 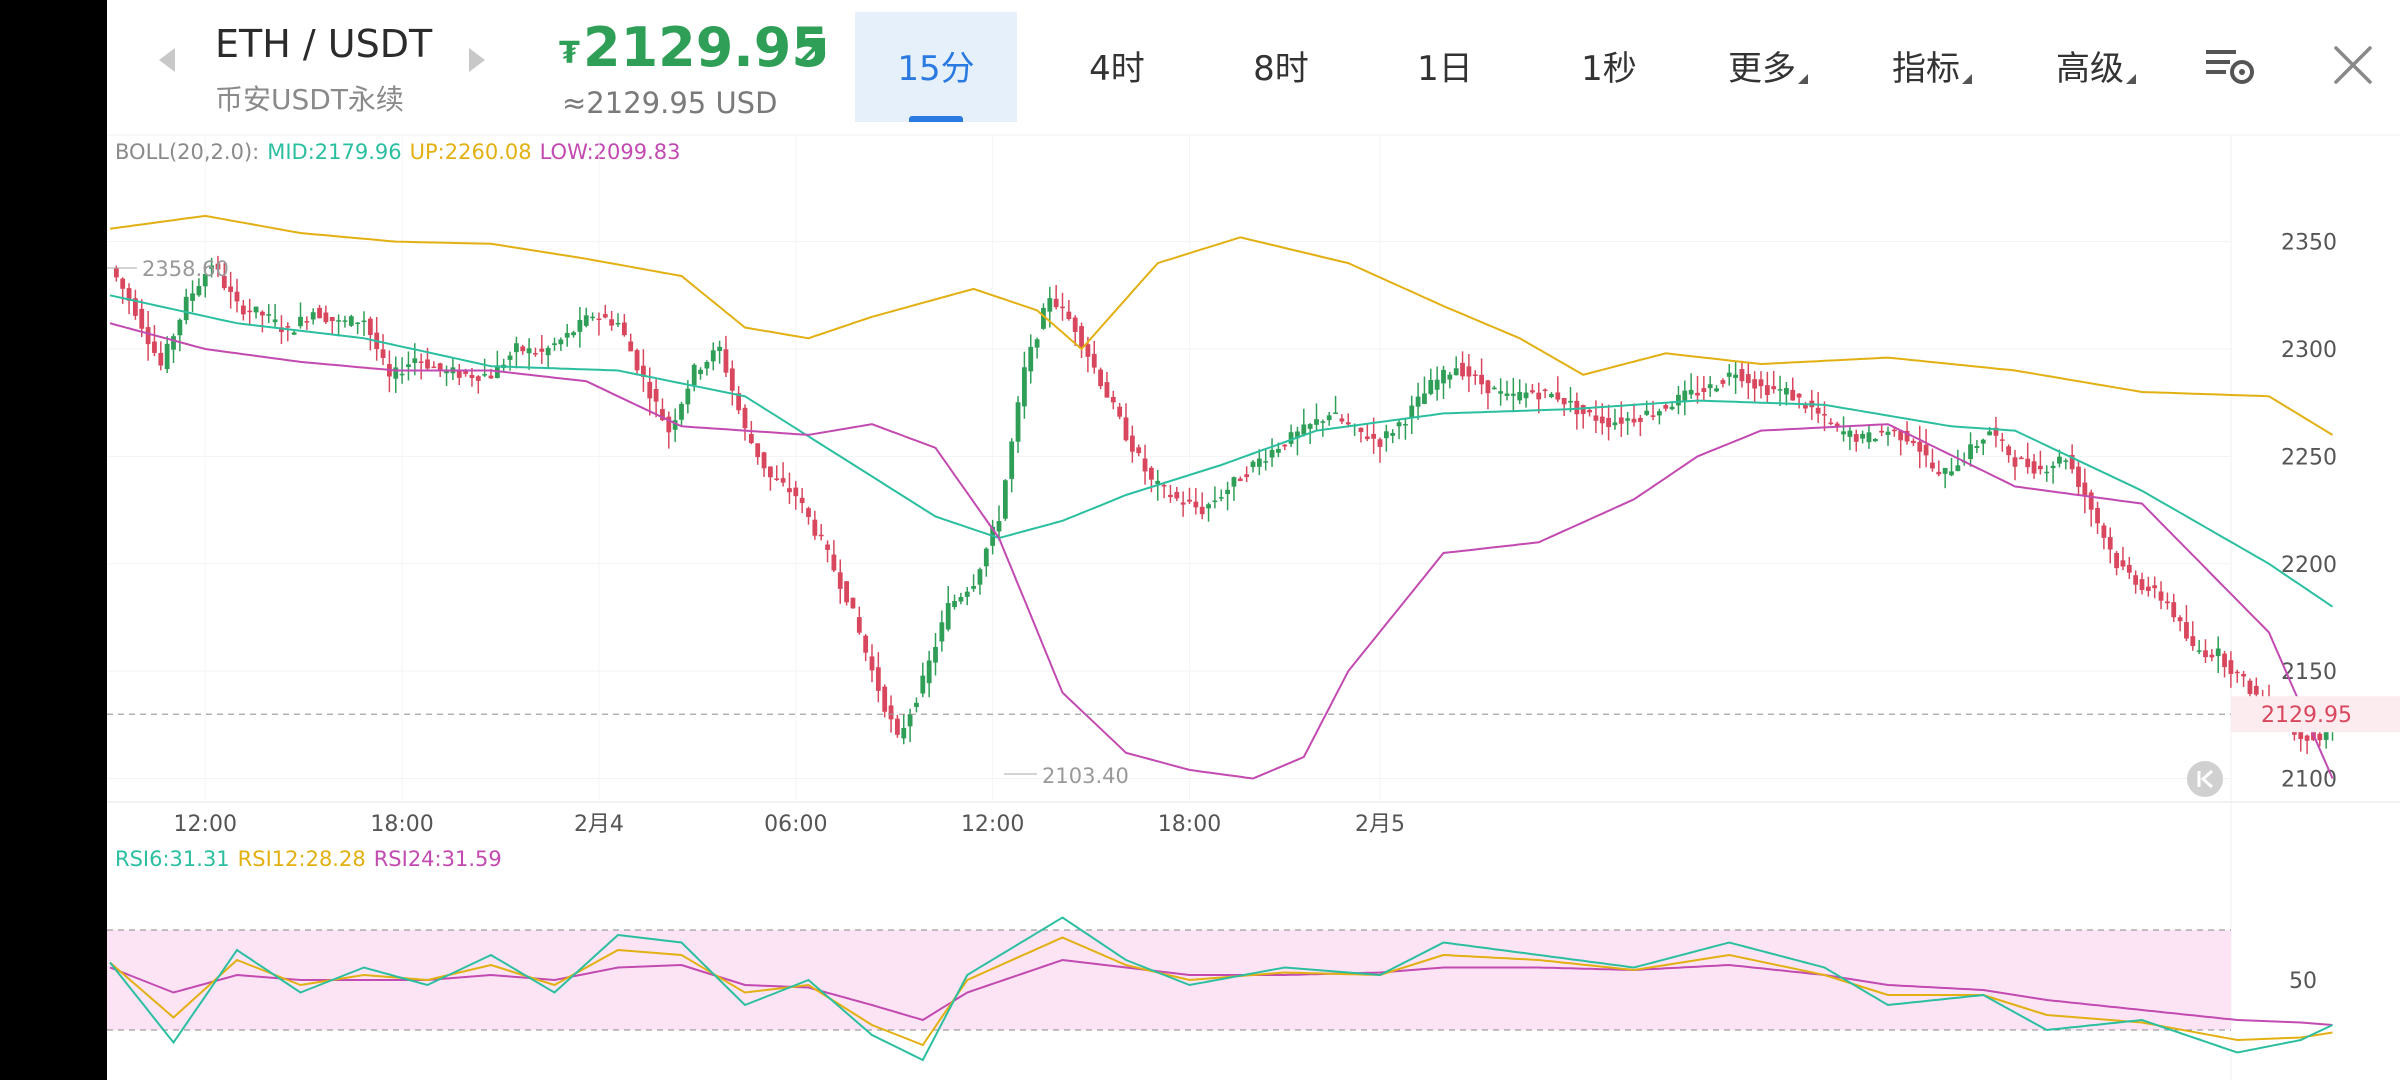 I want to click on chevron-left-icon, so click(x=167, y=60).